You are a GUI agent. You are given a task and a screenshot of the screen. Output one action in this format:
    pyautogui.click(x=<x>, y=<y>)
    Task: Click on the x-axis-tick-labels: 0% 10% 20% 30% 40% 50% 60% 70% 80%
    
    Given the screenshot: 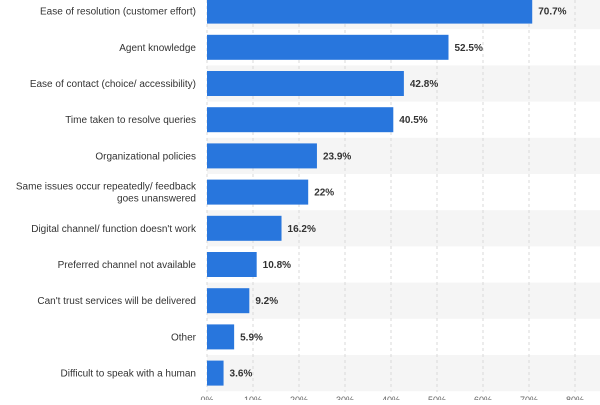 What is the action you would take?
    pyautogui.click(x=392, y=400)
    